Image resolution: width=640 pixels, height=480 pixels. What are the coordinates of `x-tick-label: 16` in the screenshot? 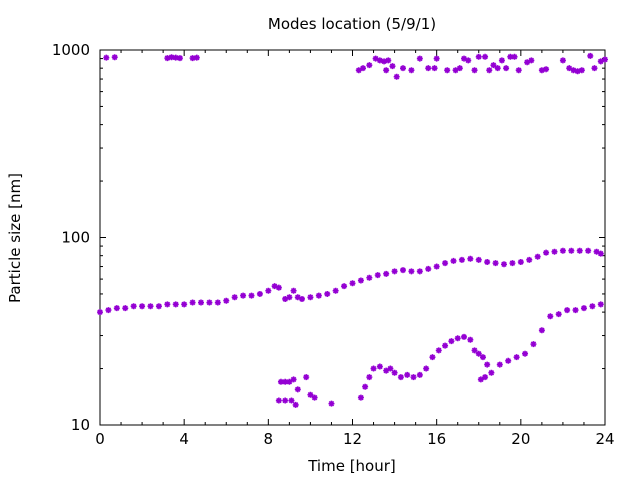 It's located at (436, 439).